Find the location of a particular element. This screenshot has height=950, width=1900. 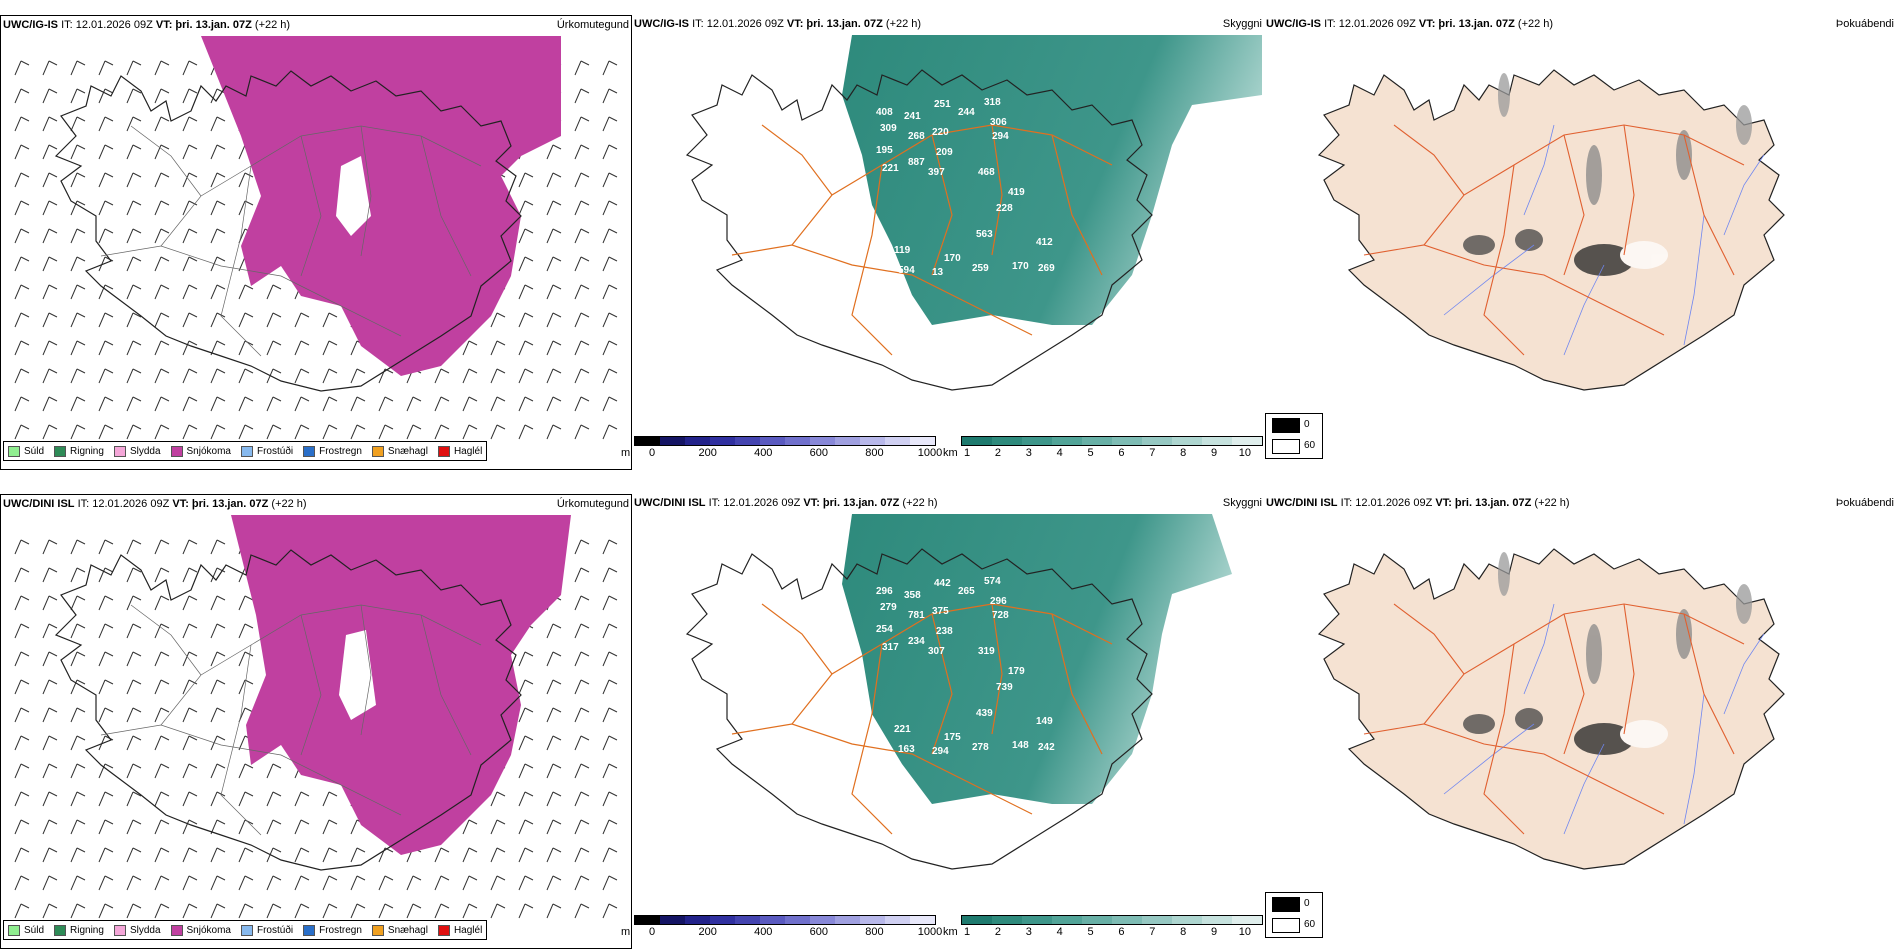

visibility-colorbar-1: 1 2 3 4 5 6 7 8 9 10 km is located at coordinates (1103, 447).